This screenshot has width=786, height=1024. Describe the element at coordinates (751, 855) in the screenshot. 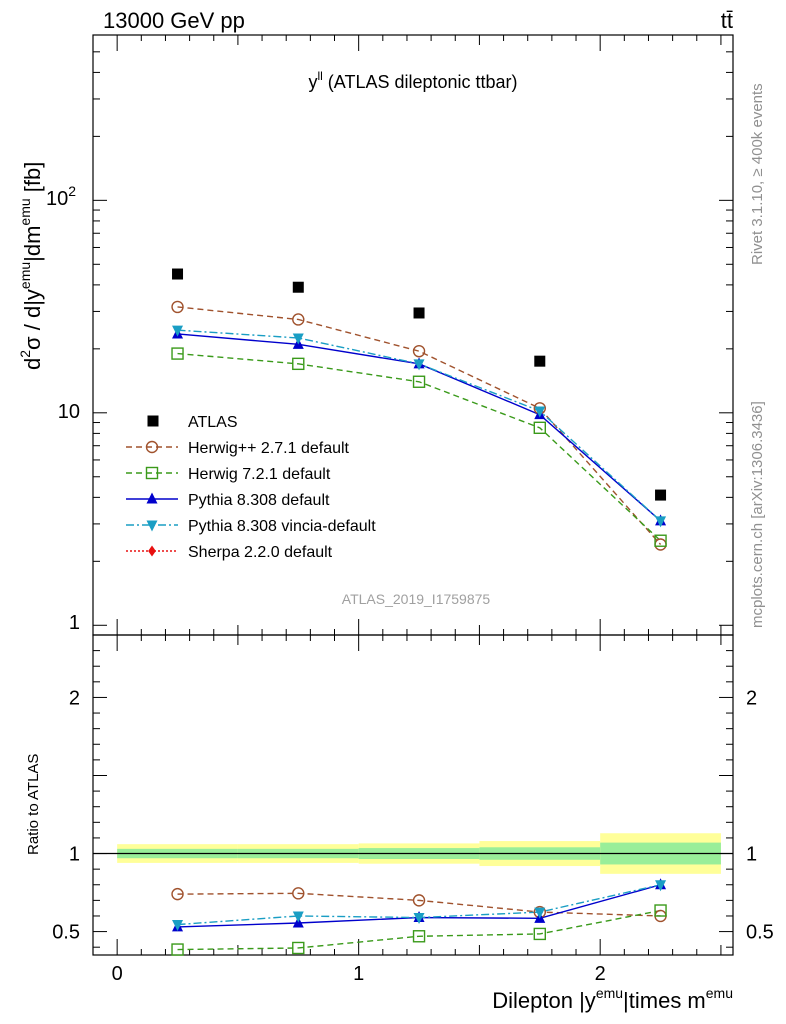

I see `y-ratio-tick-label-right: 1` at that location.